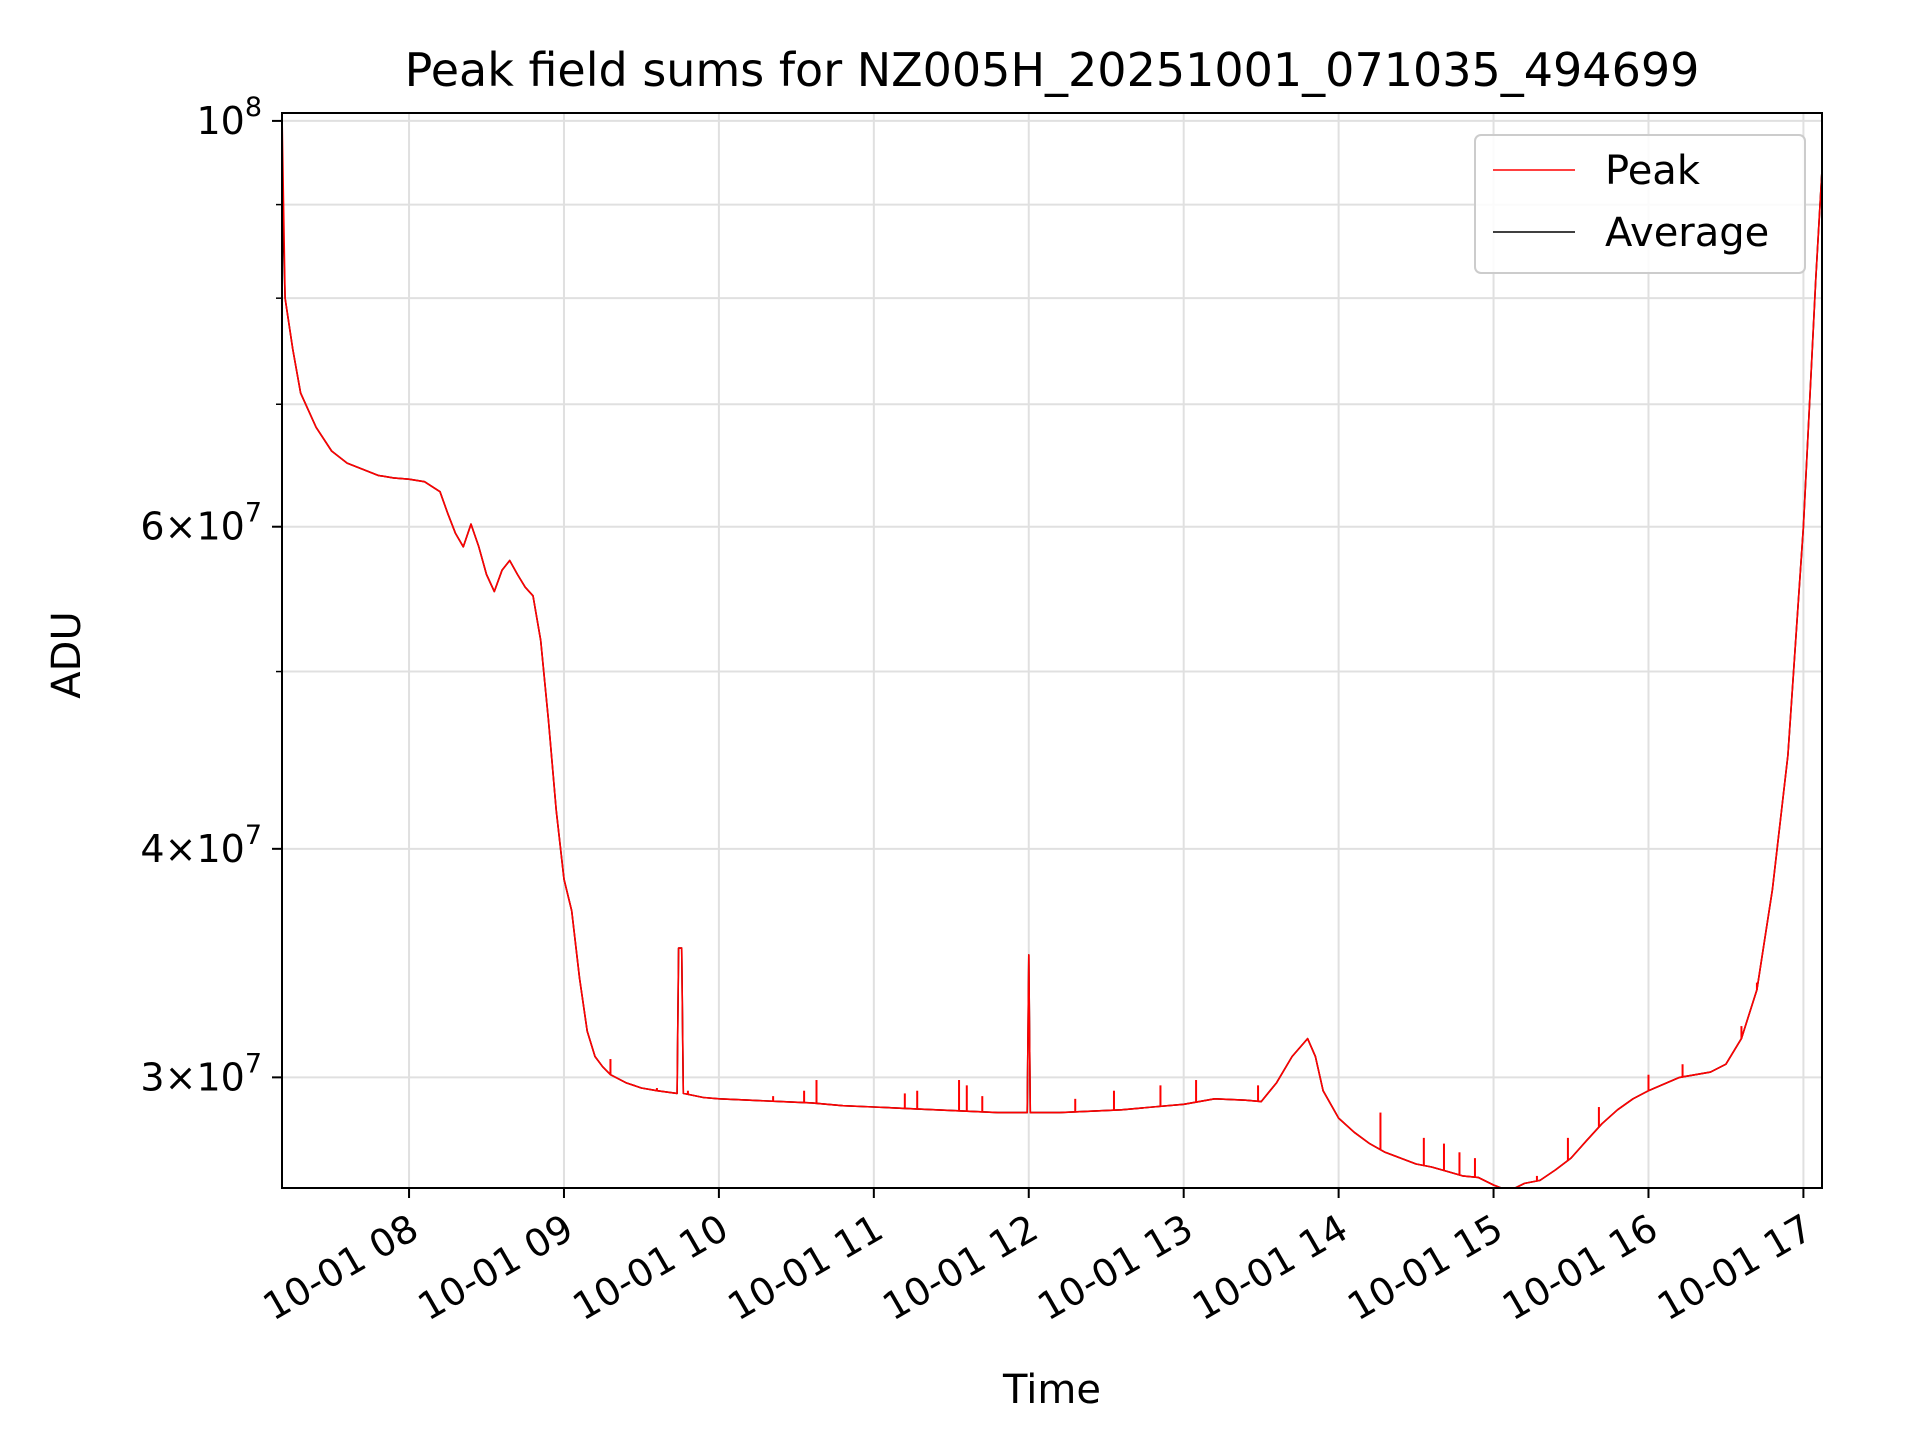  What do you see at coordinates (1735, 1268) in the screenshot?
I see `x-tick-label: 10-01 17` at bounding box center [1735, 1268].